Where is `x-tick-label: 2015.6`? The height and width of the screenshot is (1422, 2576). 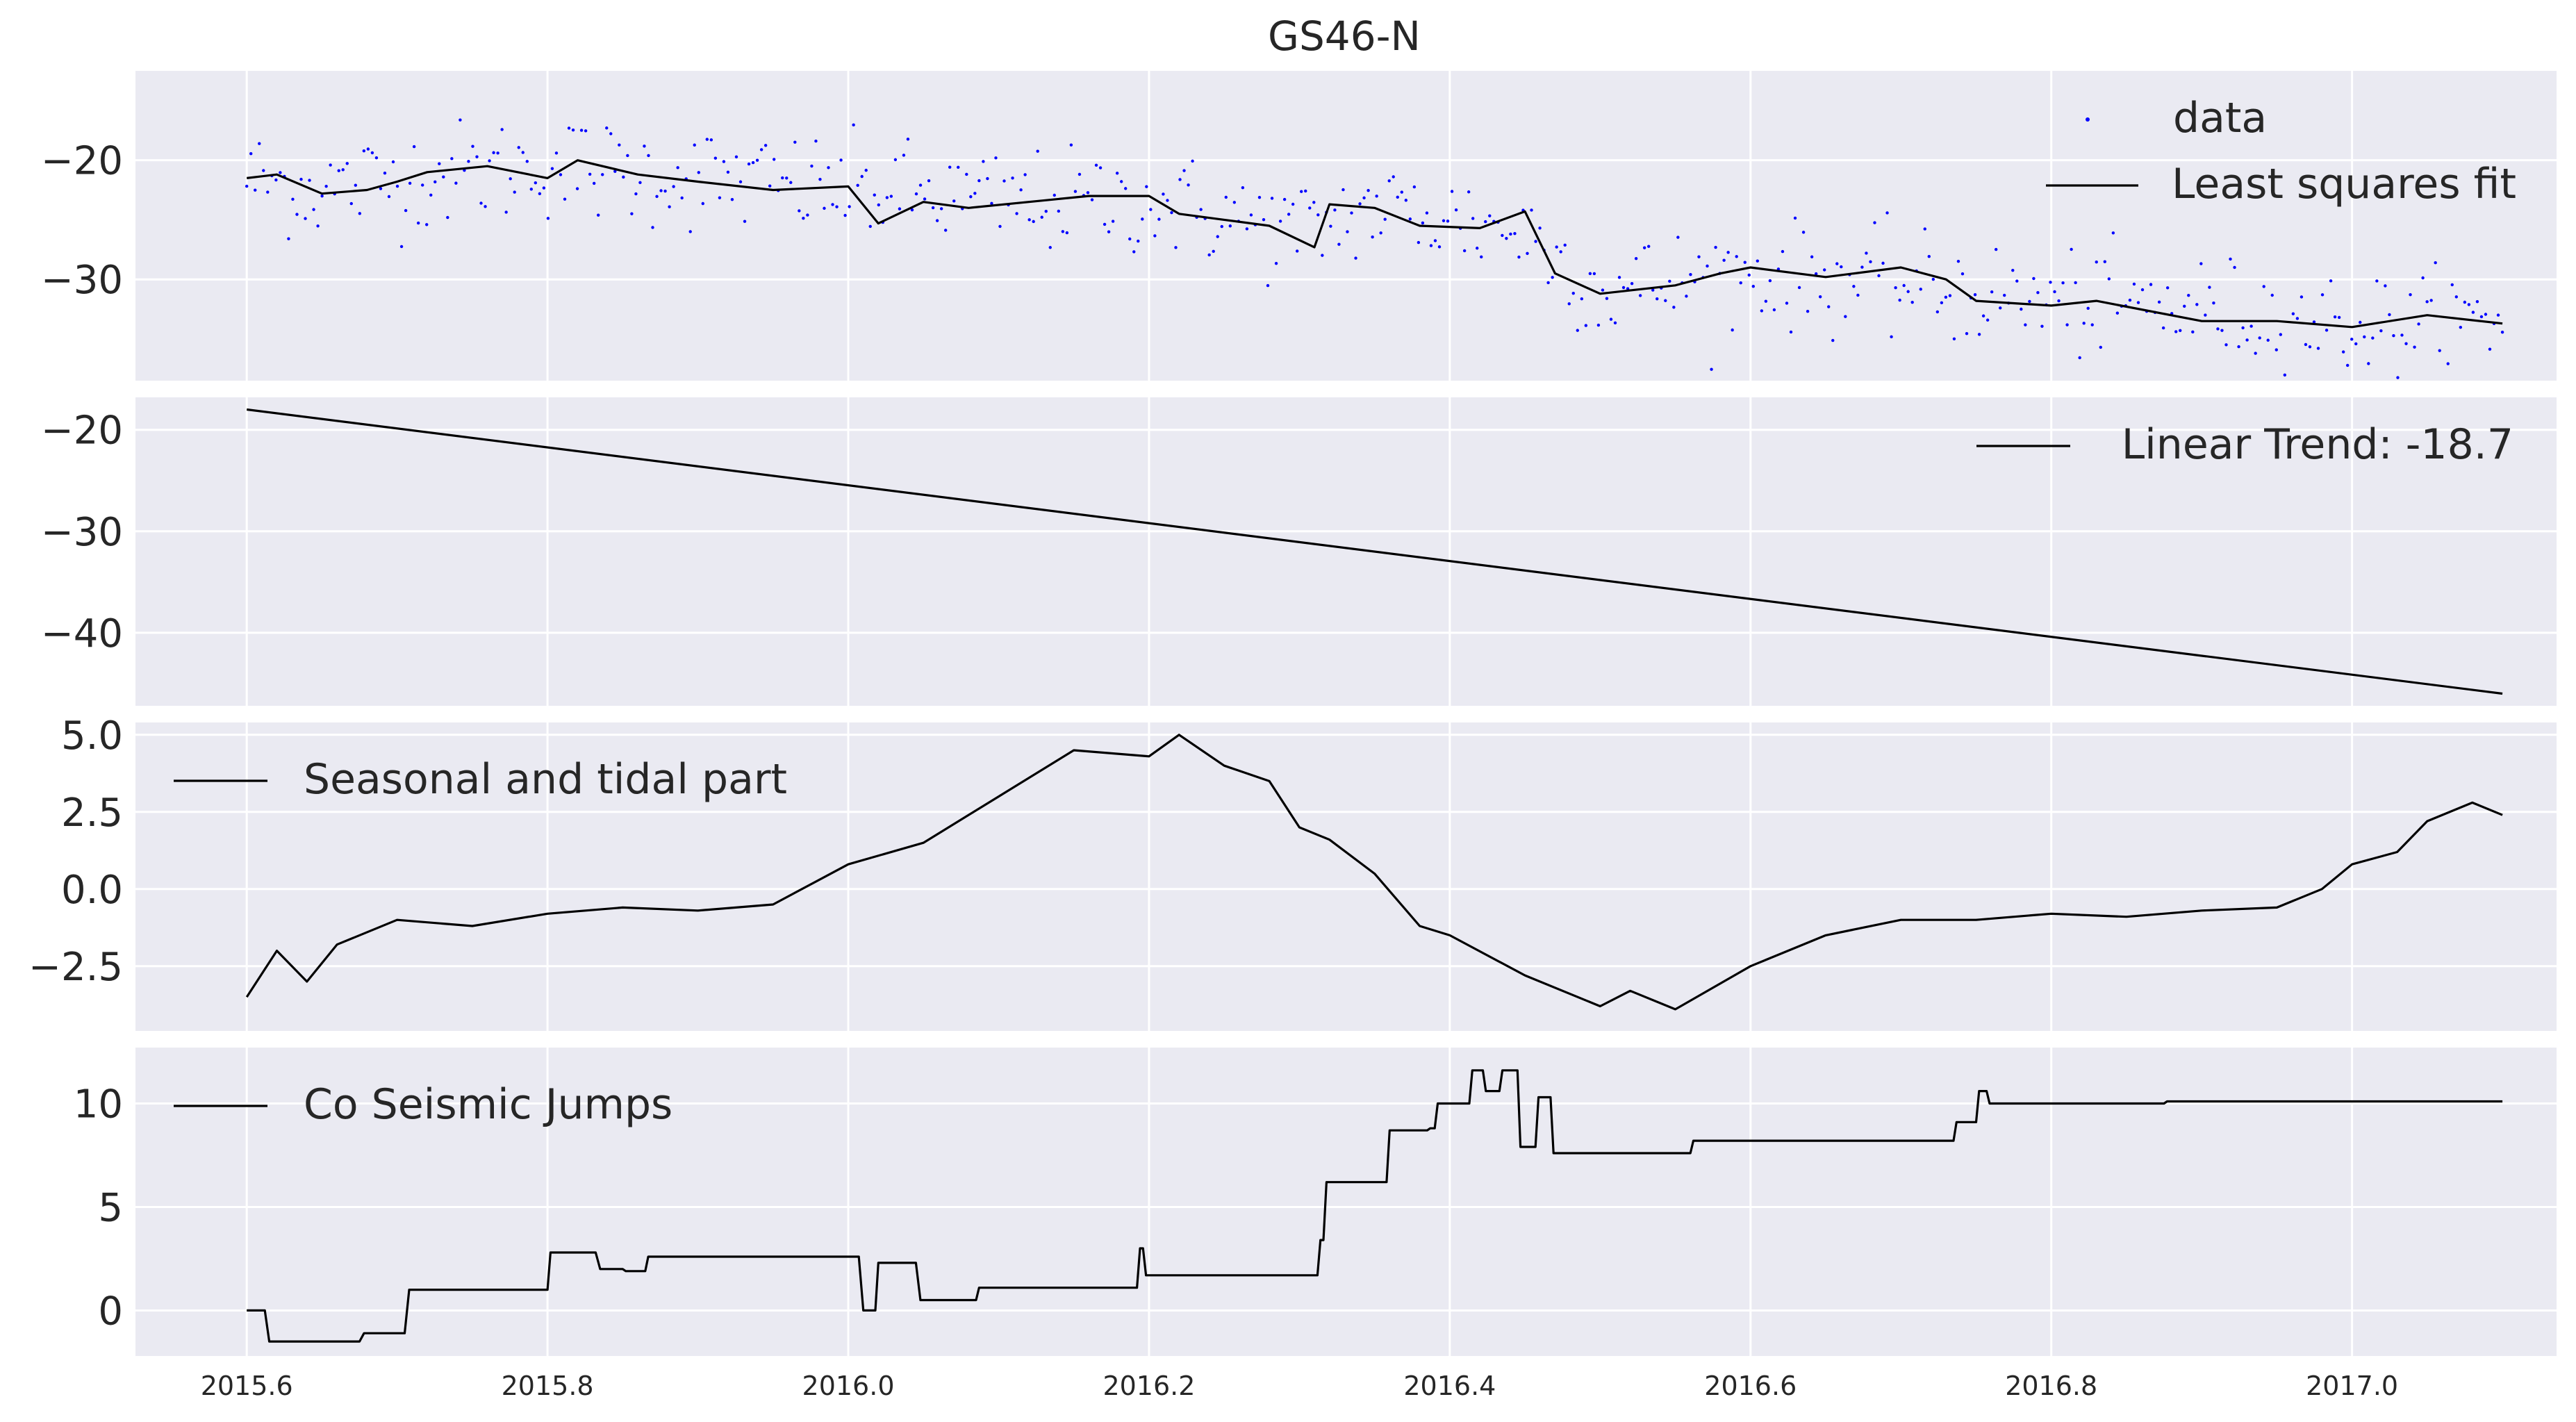
x-tick-label: 2015.6 is located at coordinates (247, 1386).